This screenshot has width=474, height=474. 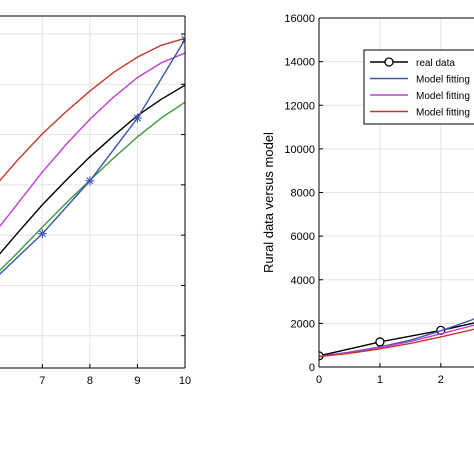 What do you see at coordinates (303, 237) in the screenshot?
I see `y-tick-label: 6000` at bounding box center [303, 237].